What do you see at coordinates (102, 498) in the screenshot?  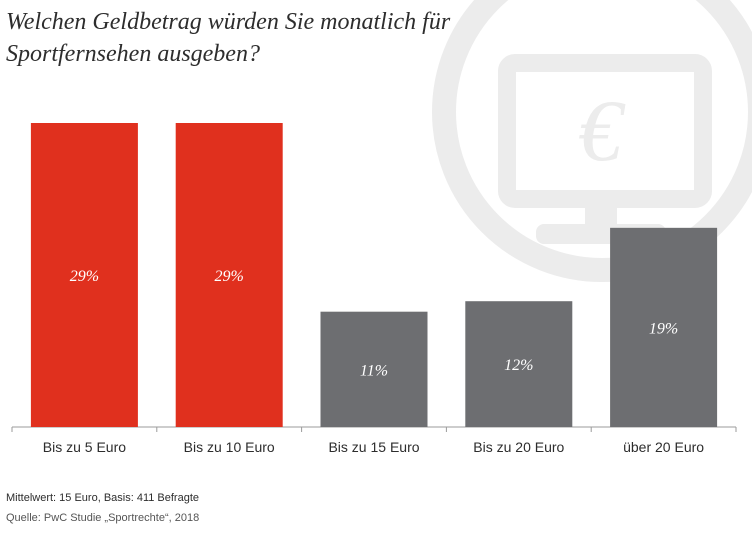 I see `footnote: Mittelwert: 15 Euro, Basis: 411 Befragte` at bounding box center [102, 498].